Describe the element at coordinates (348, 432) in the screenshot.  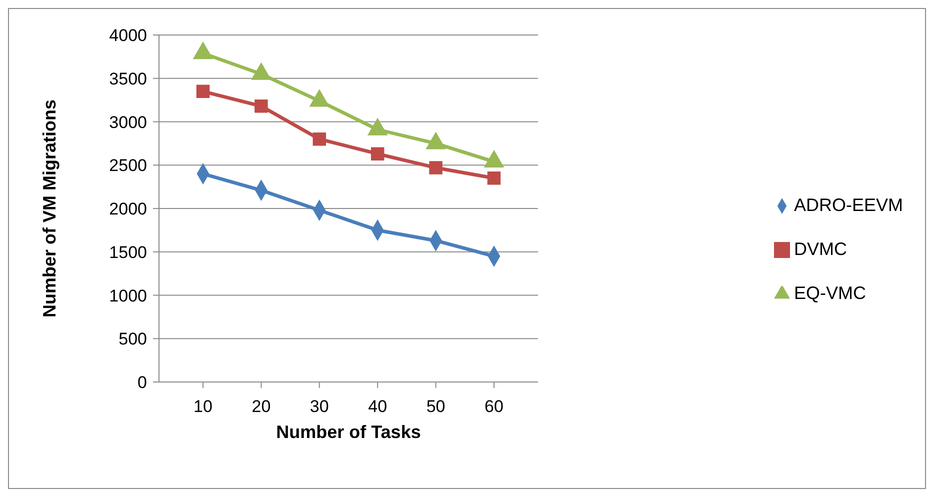
I see `x-axis-title: Number of Tasks` at that location.